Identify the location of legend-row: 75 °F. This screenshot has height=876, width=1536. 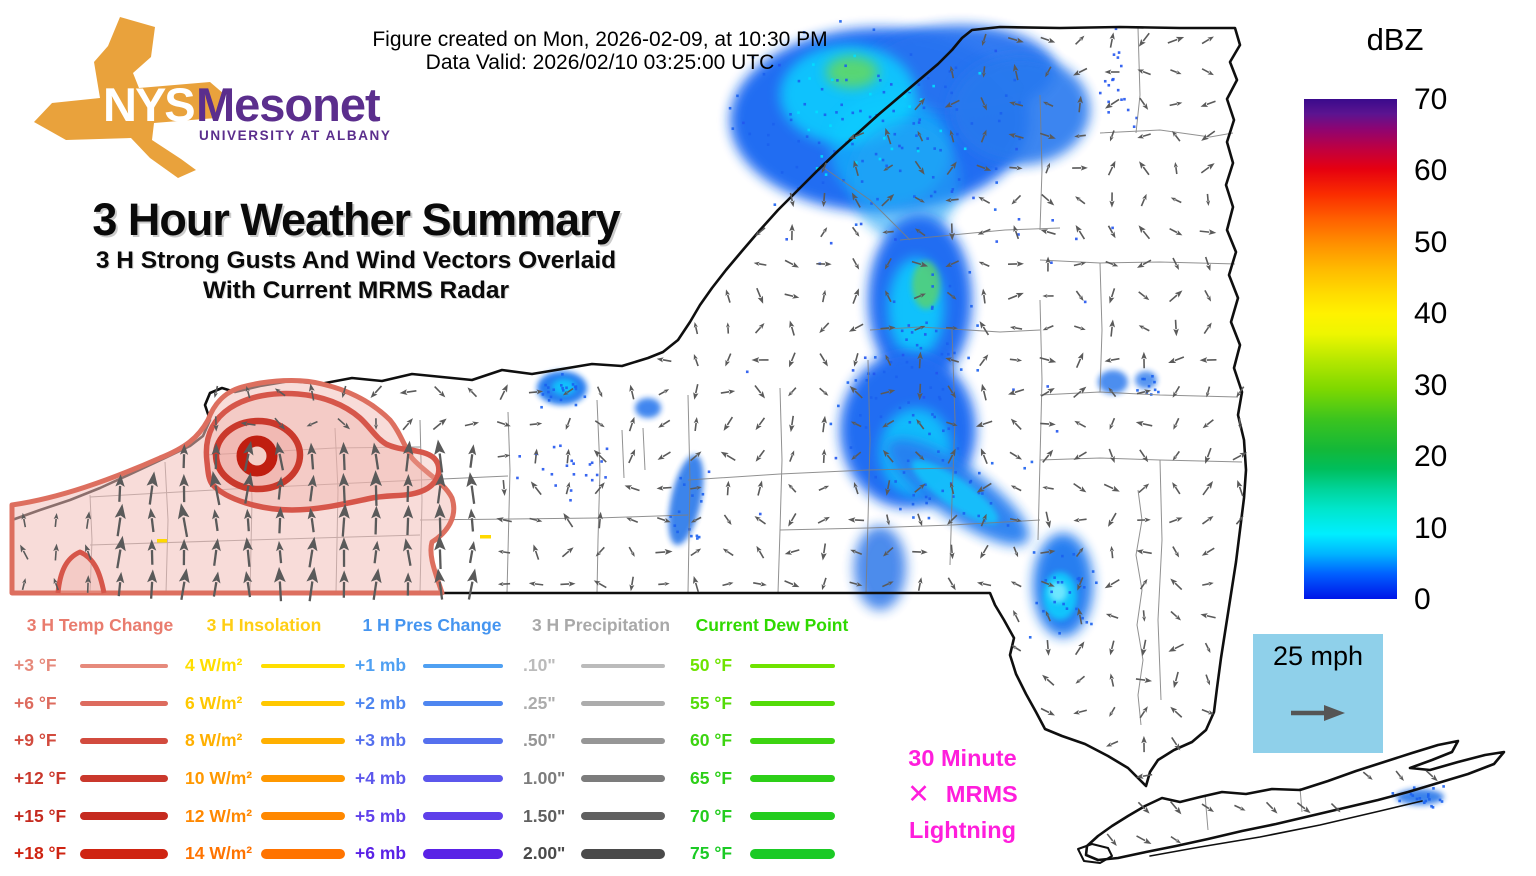
(772, 854).